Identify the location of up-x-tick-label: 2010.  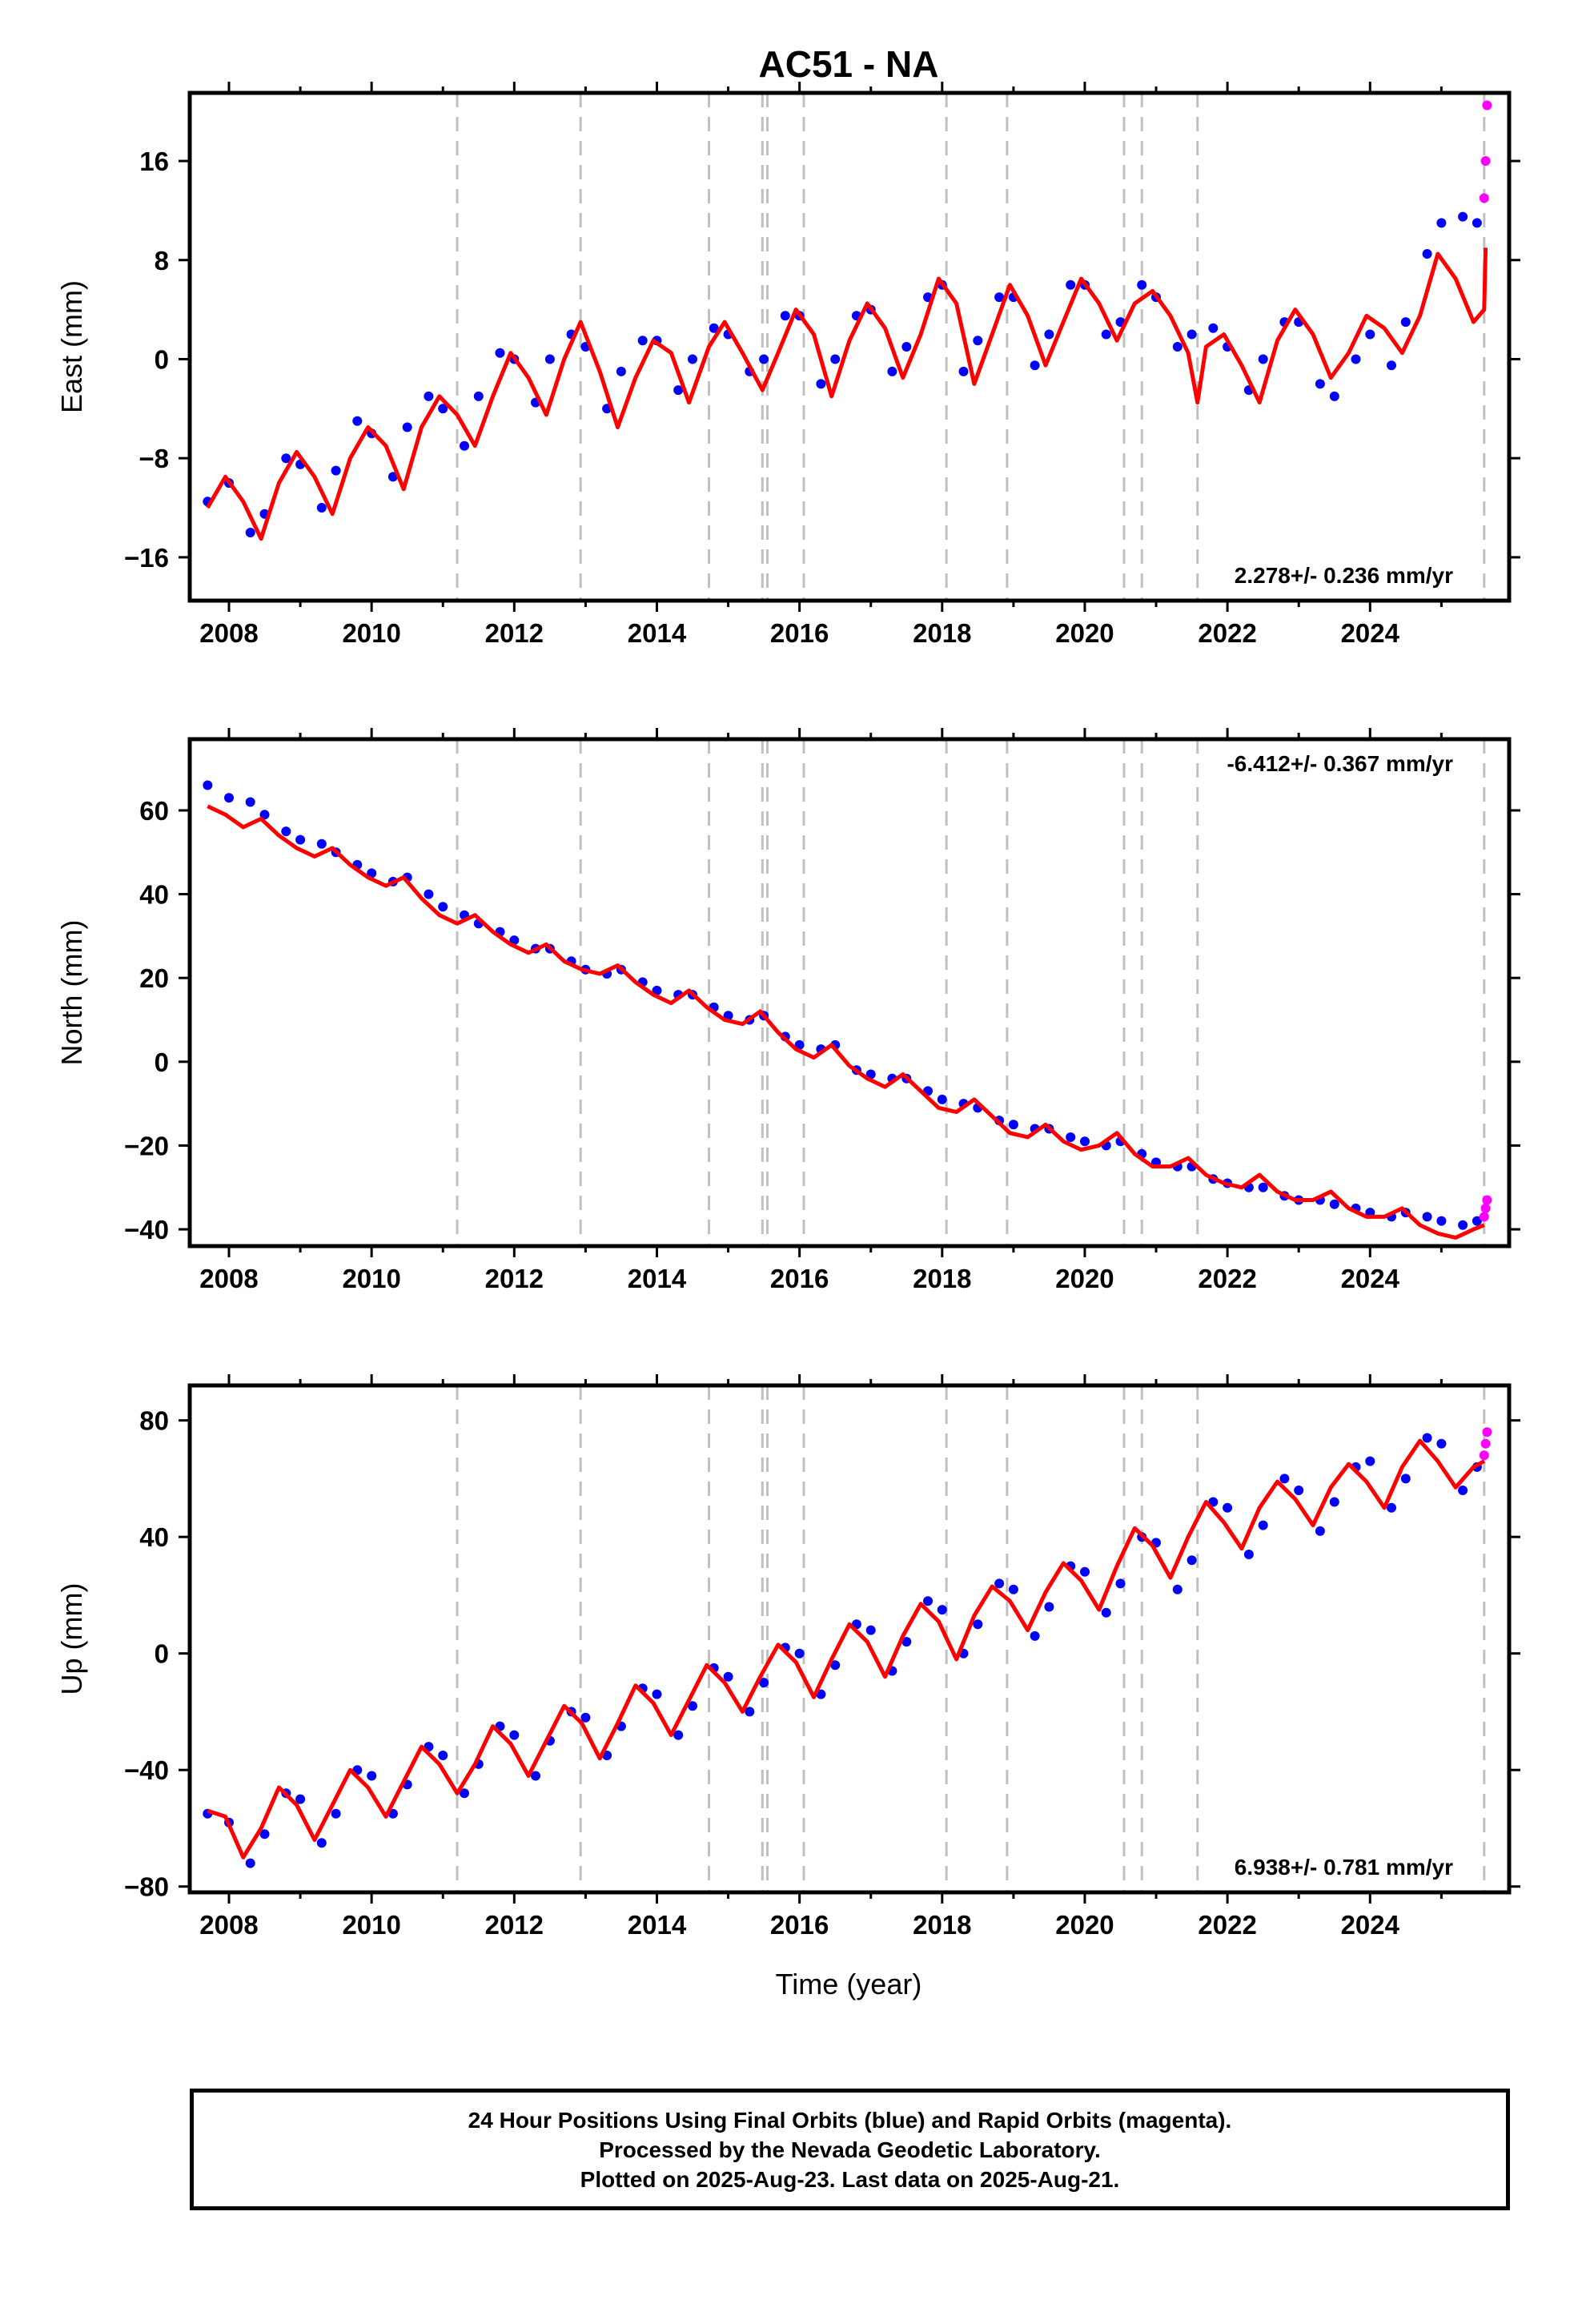
(371, 1925).